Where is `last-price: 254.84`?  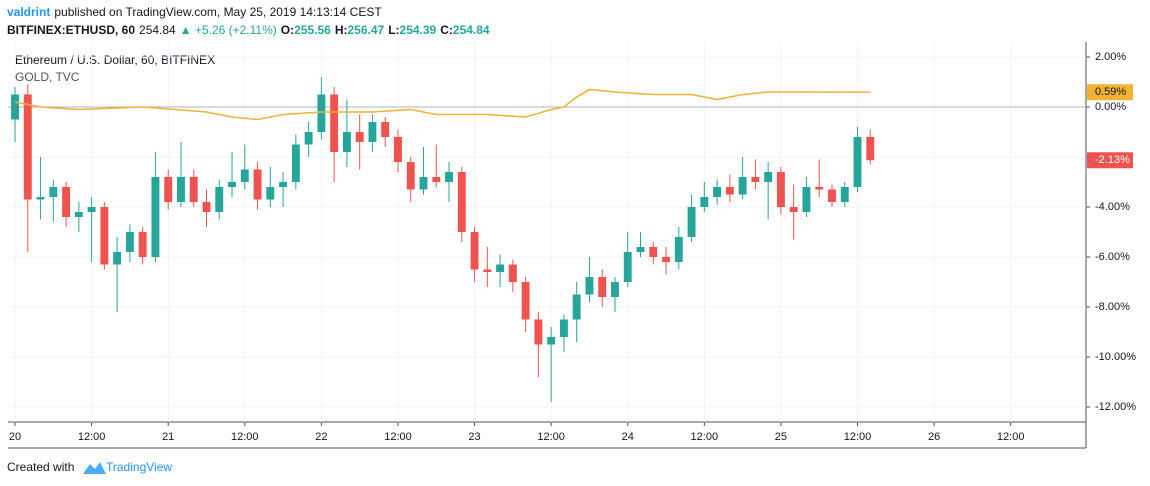 last-price: 254.84 is located at coordinates (157, 30).